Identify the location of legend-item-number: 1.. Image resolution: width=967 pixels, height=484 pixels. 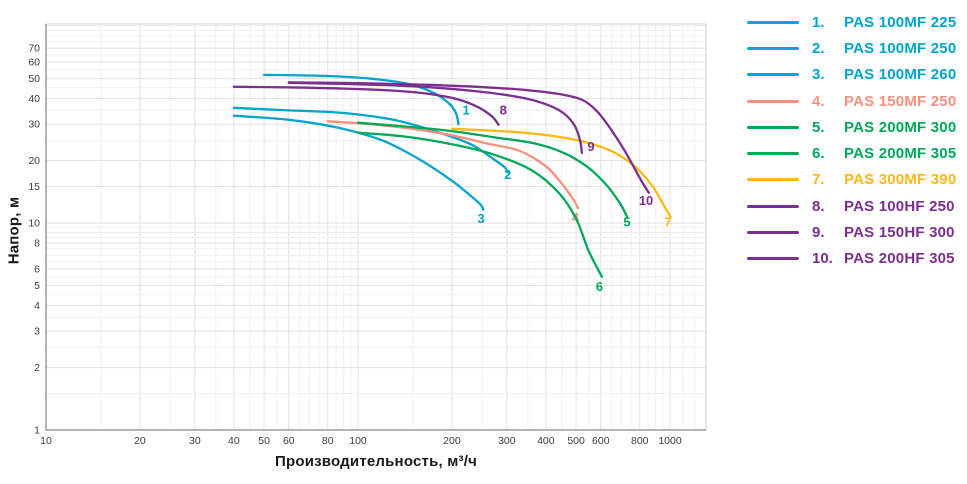
(818, 22).